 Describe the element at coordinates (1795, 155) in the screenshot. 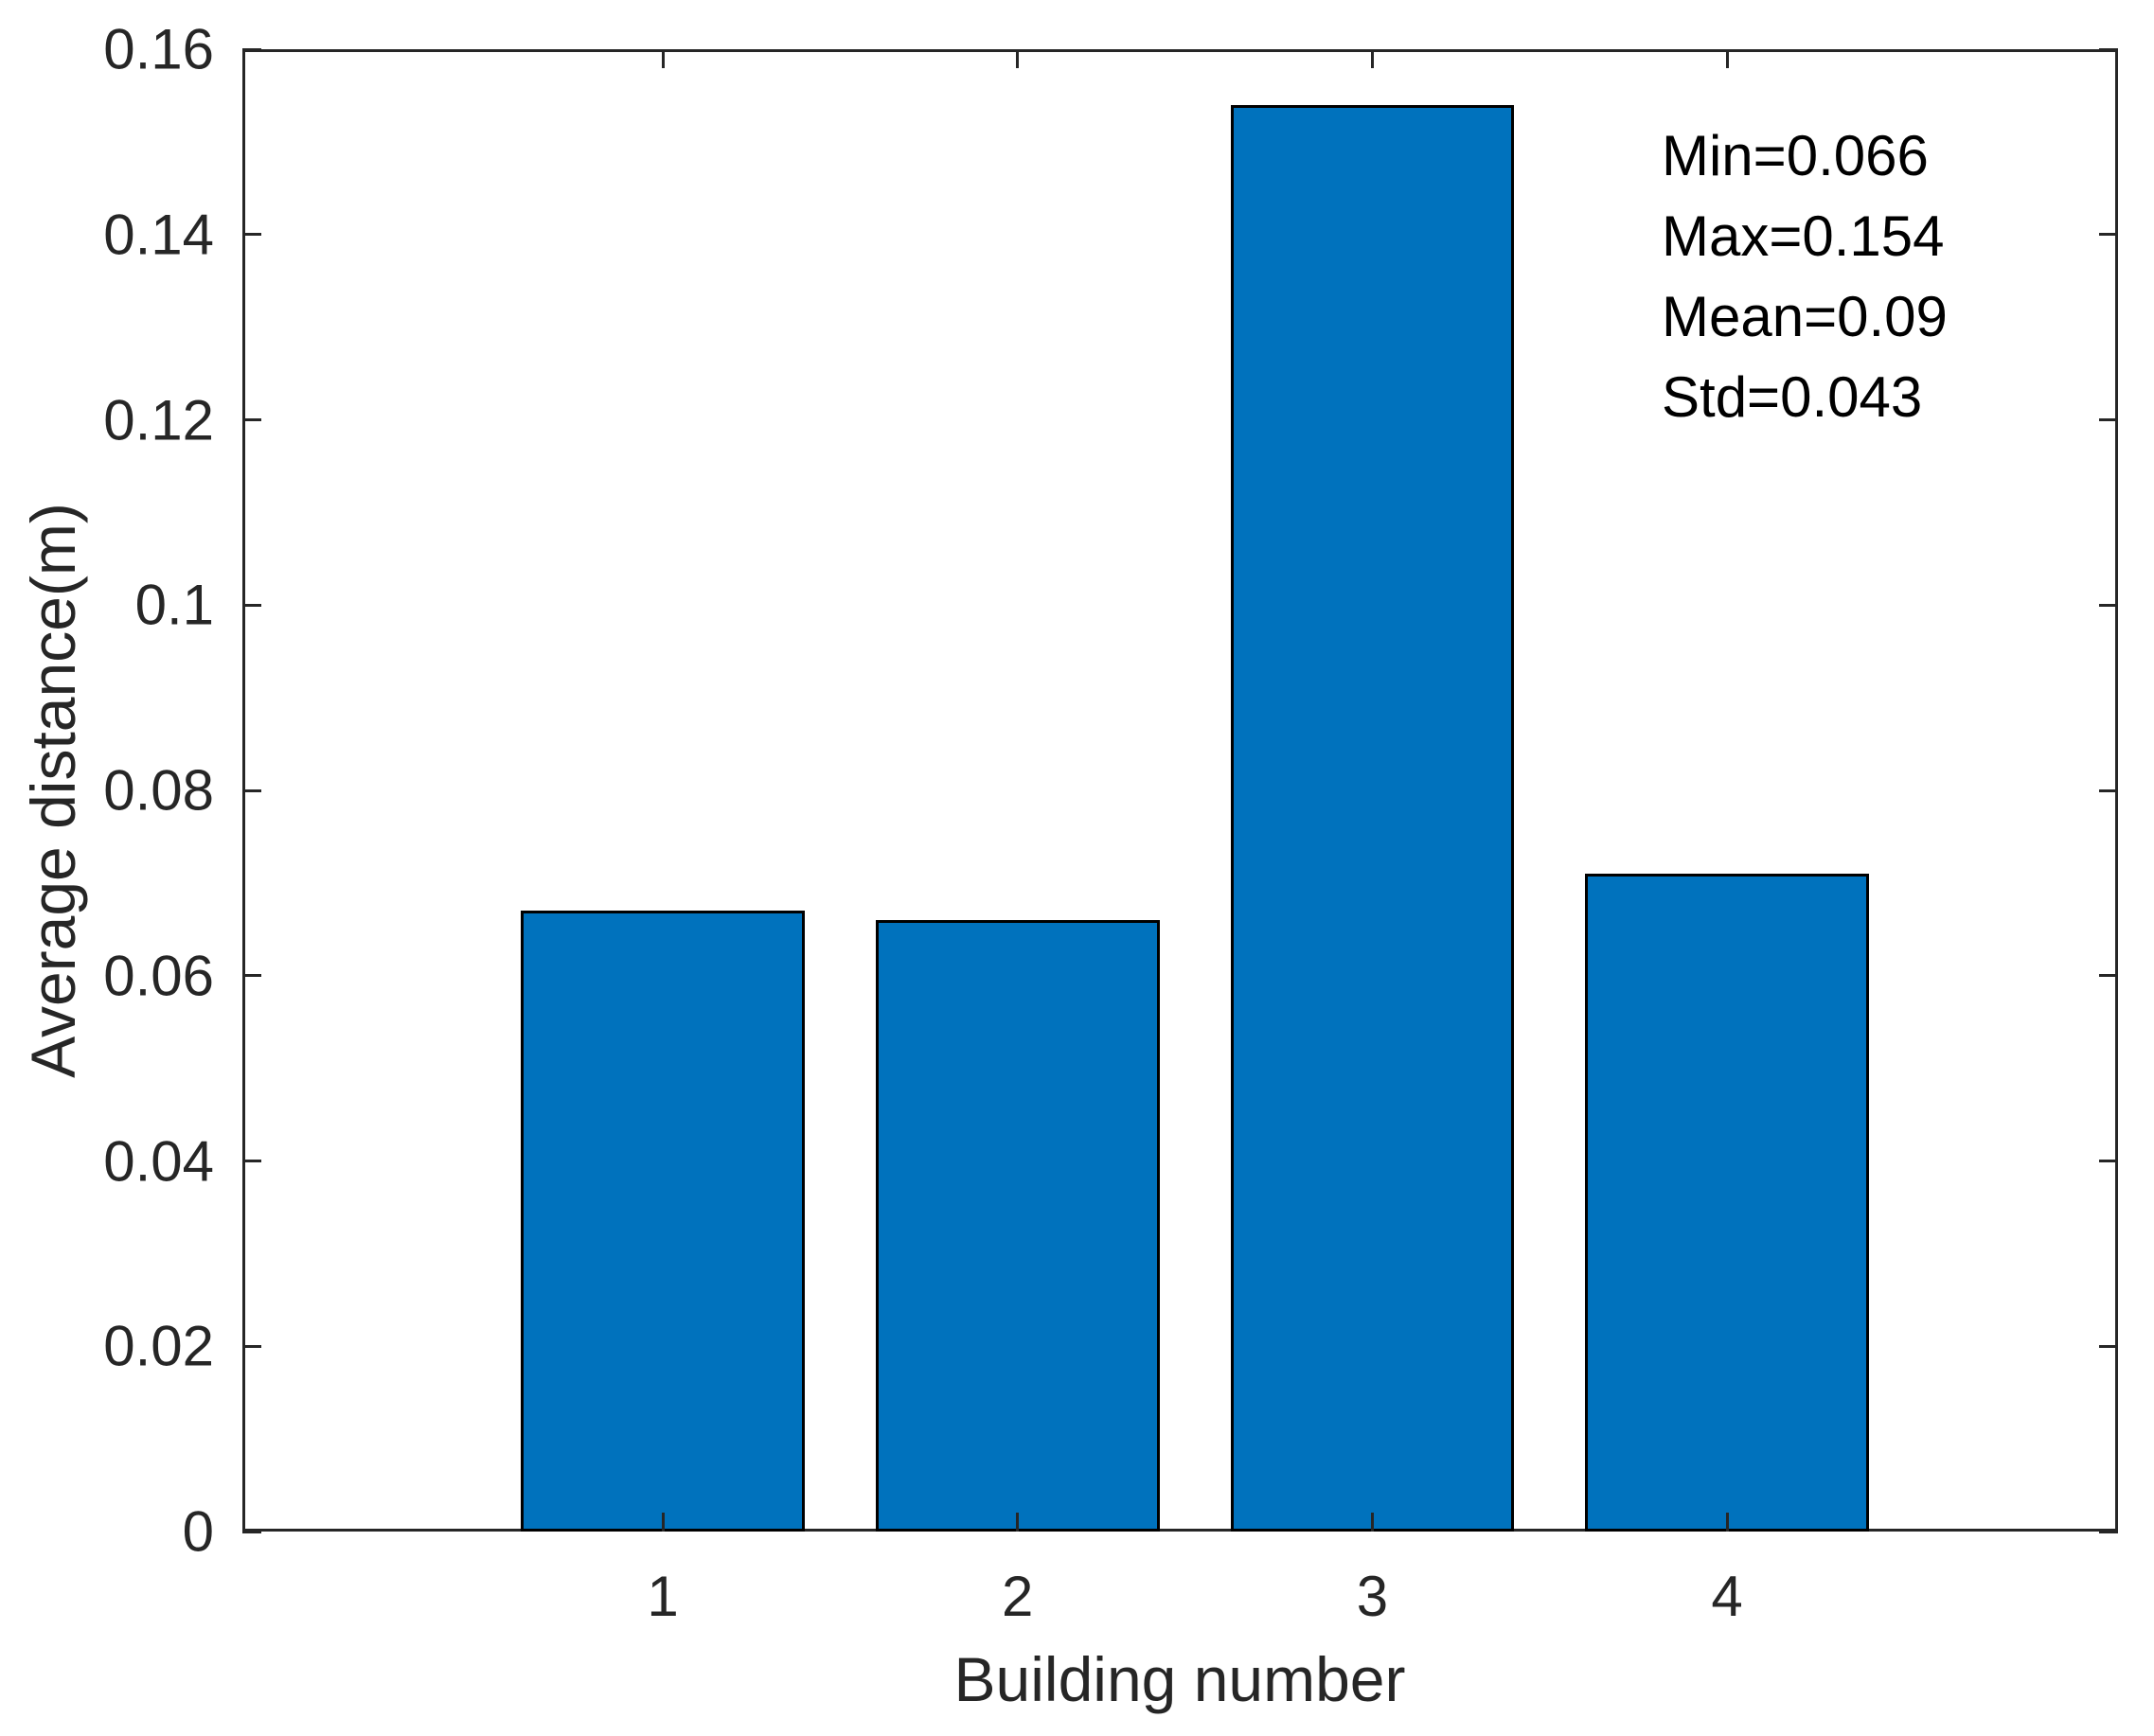

I see `annotation-line: Min=0.066` at that location.